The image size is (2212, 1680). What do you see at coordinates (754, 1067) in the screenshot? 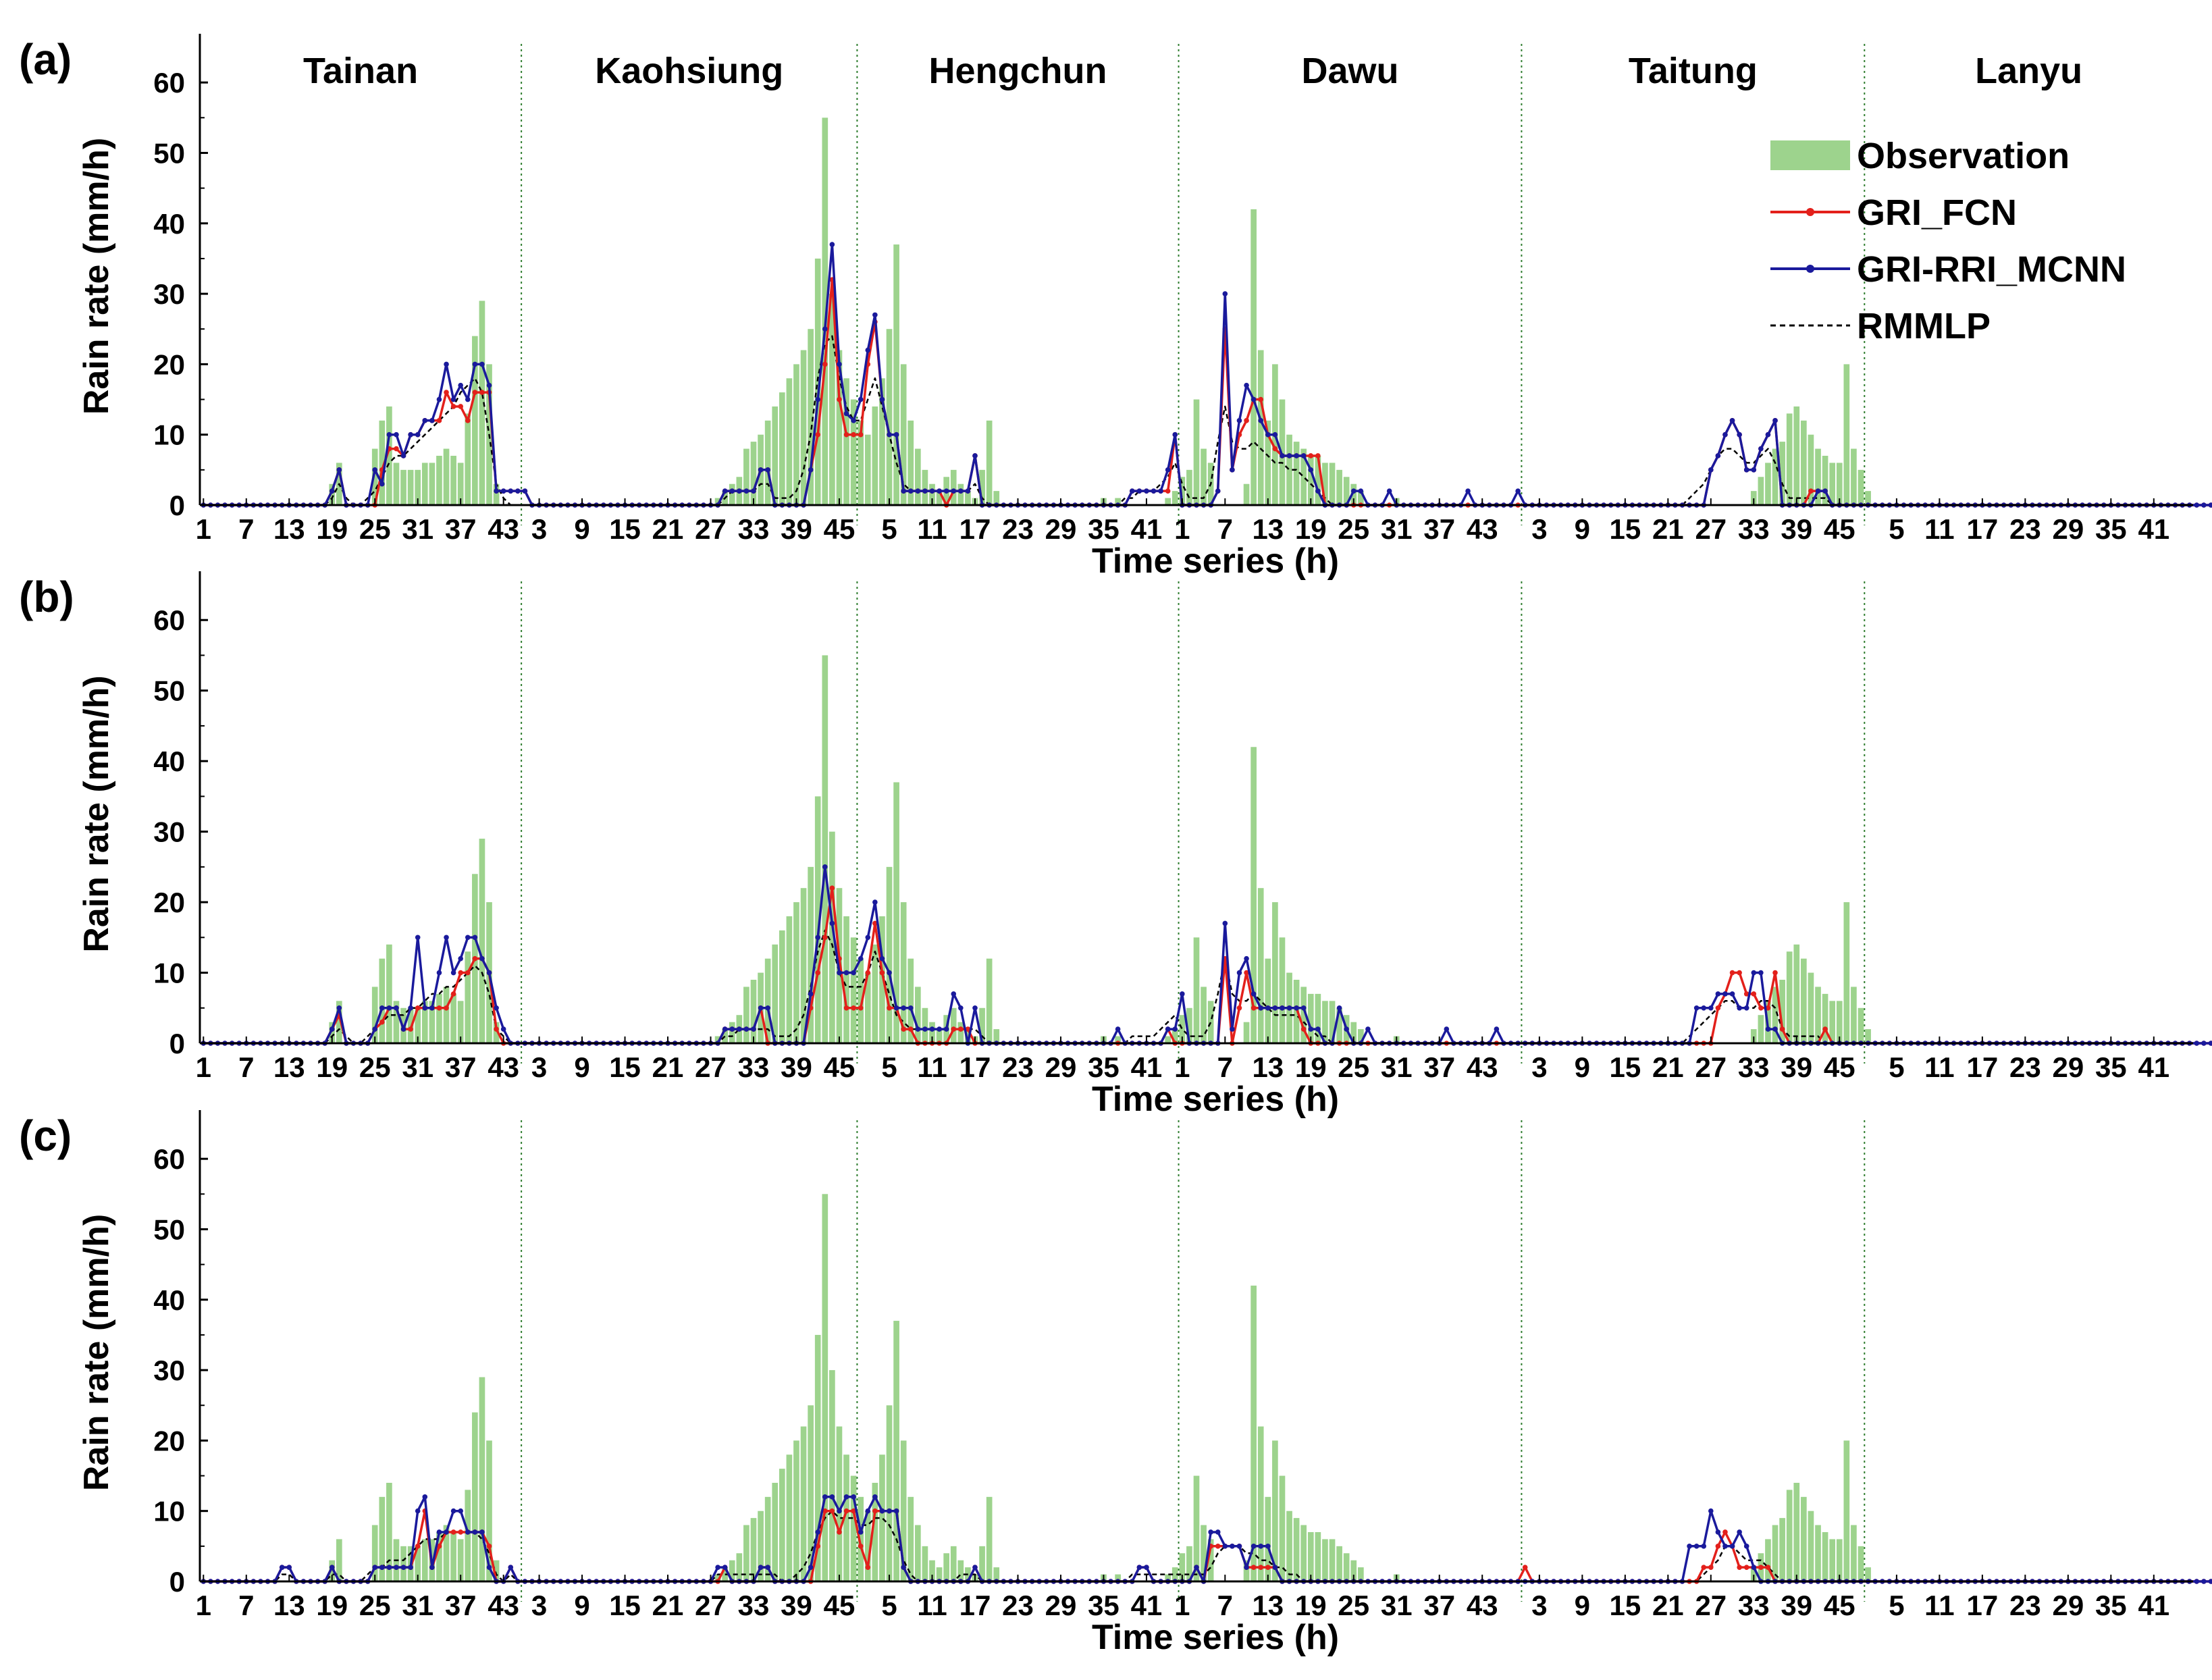
I see `x-tick-label: 33` at bounding box center [754, 1067].